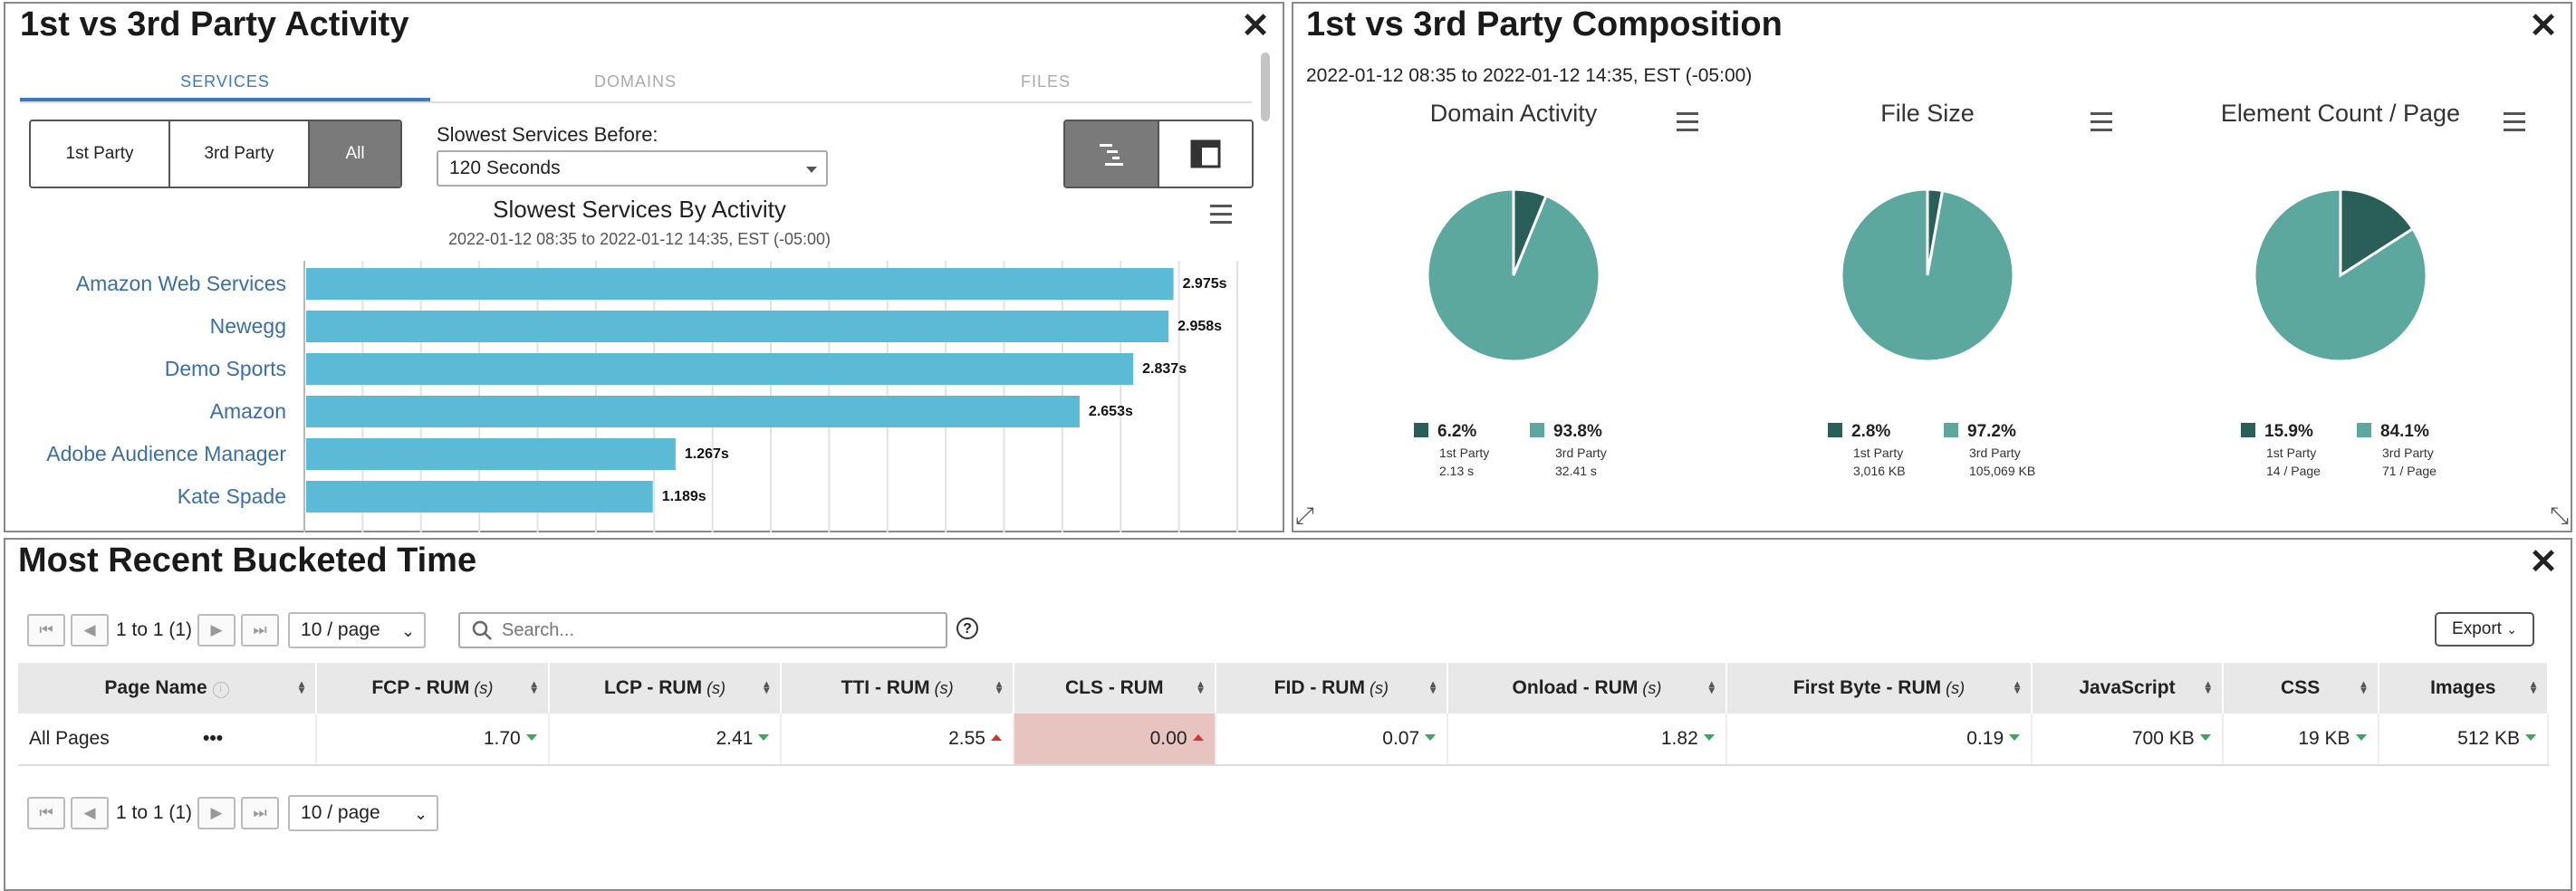 The image size is (2576, 891). What do you see at coordinates (231, 496) in the screenshot?
I see `service-label: Kate Spade` at bounding box center [231, 496].